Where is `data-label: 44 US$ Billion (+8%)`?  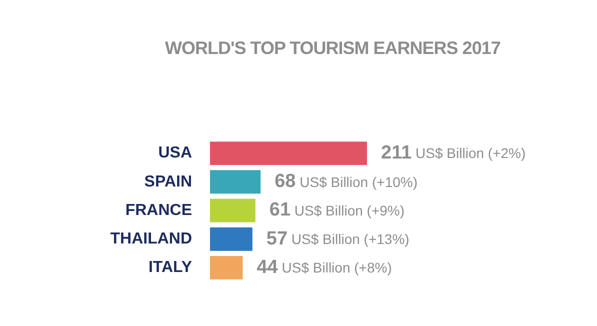
data-label: 44 US$ Billion (+8%) is located at coordinates (324, 267).